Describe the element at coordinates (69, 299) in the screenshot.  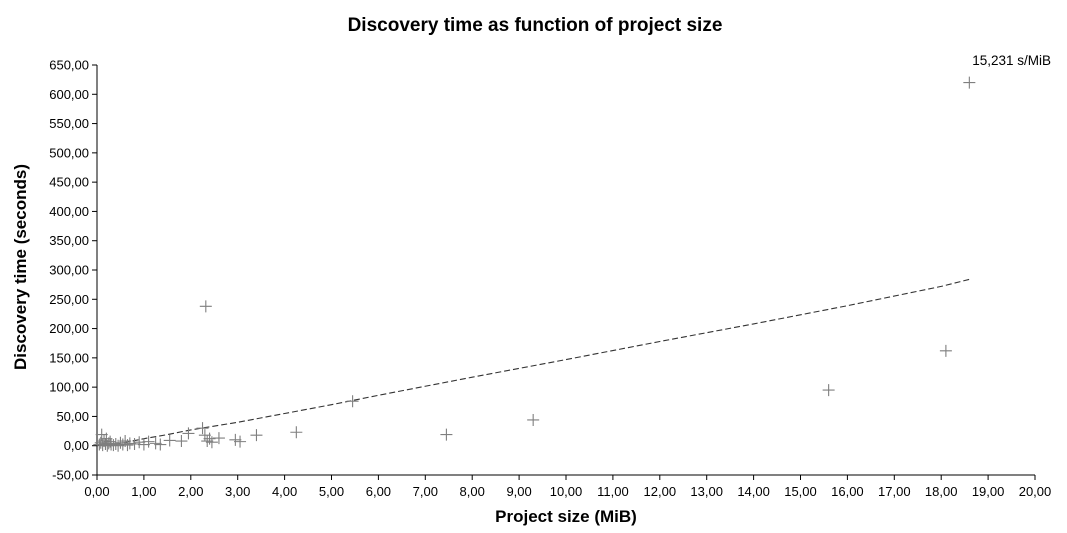
I see `y-tick-label: 250,00` at that location.